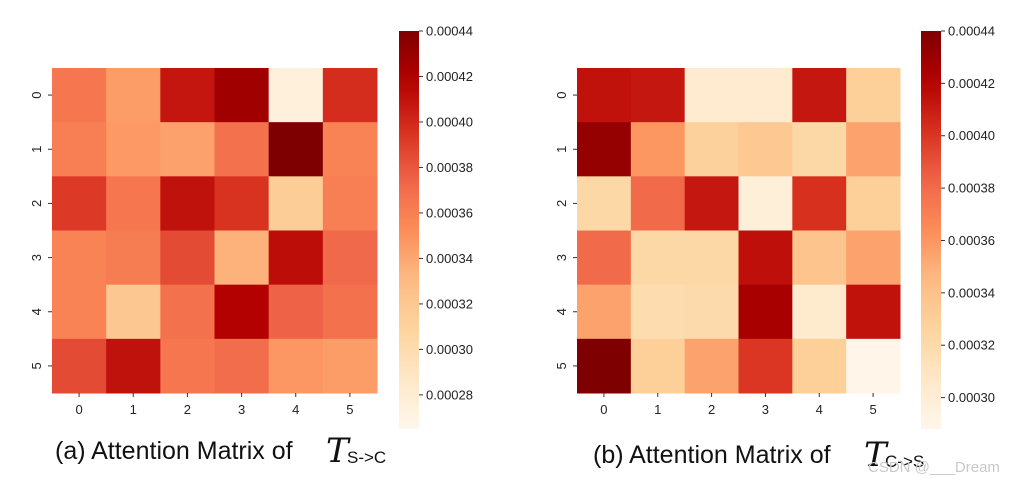 The width and height of the screenshot is (1036, 483). I want to click on heatmap-b-cell-r0-c2, so click(711, 95).